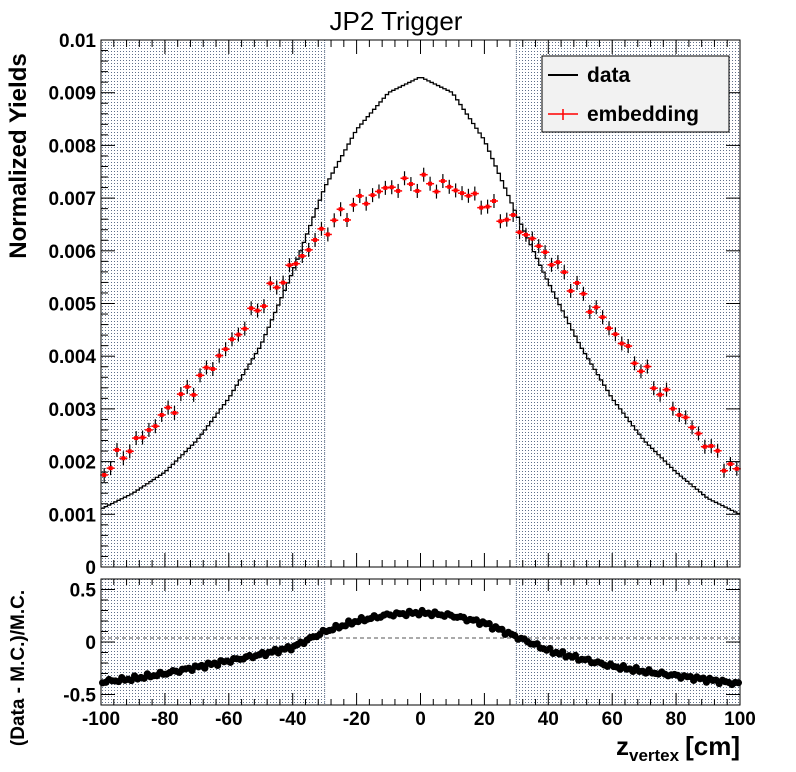 This screenshot has height=772, width=796. Describe the element at coordinates (622, 746) in the screenshot. I see `x-axis-title-main: z` at that location.